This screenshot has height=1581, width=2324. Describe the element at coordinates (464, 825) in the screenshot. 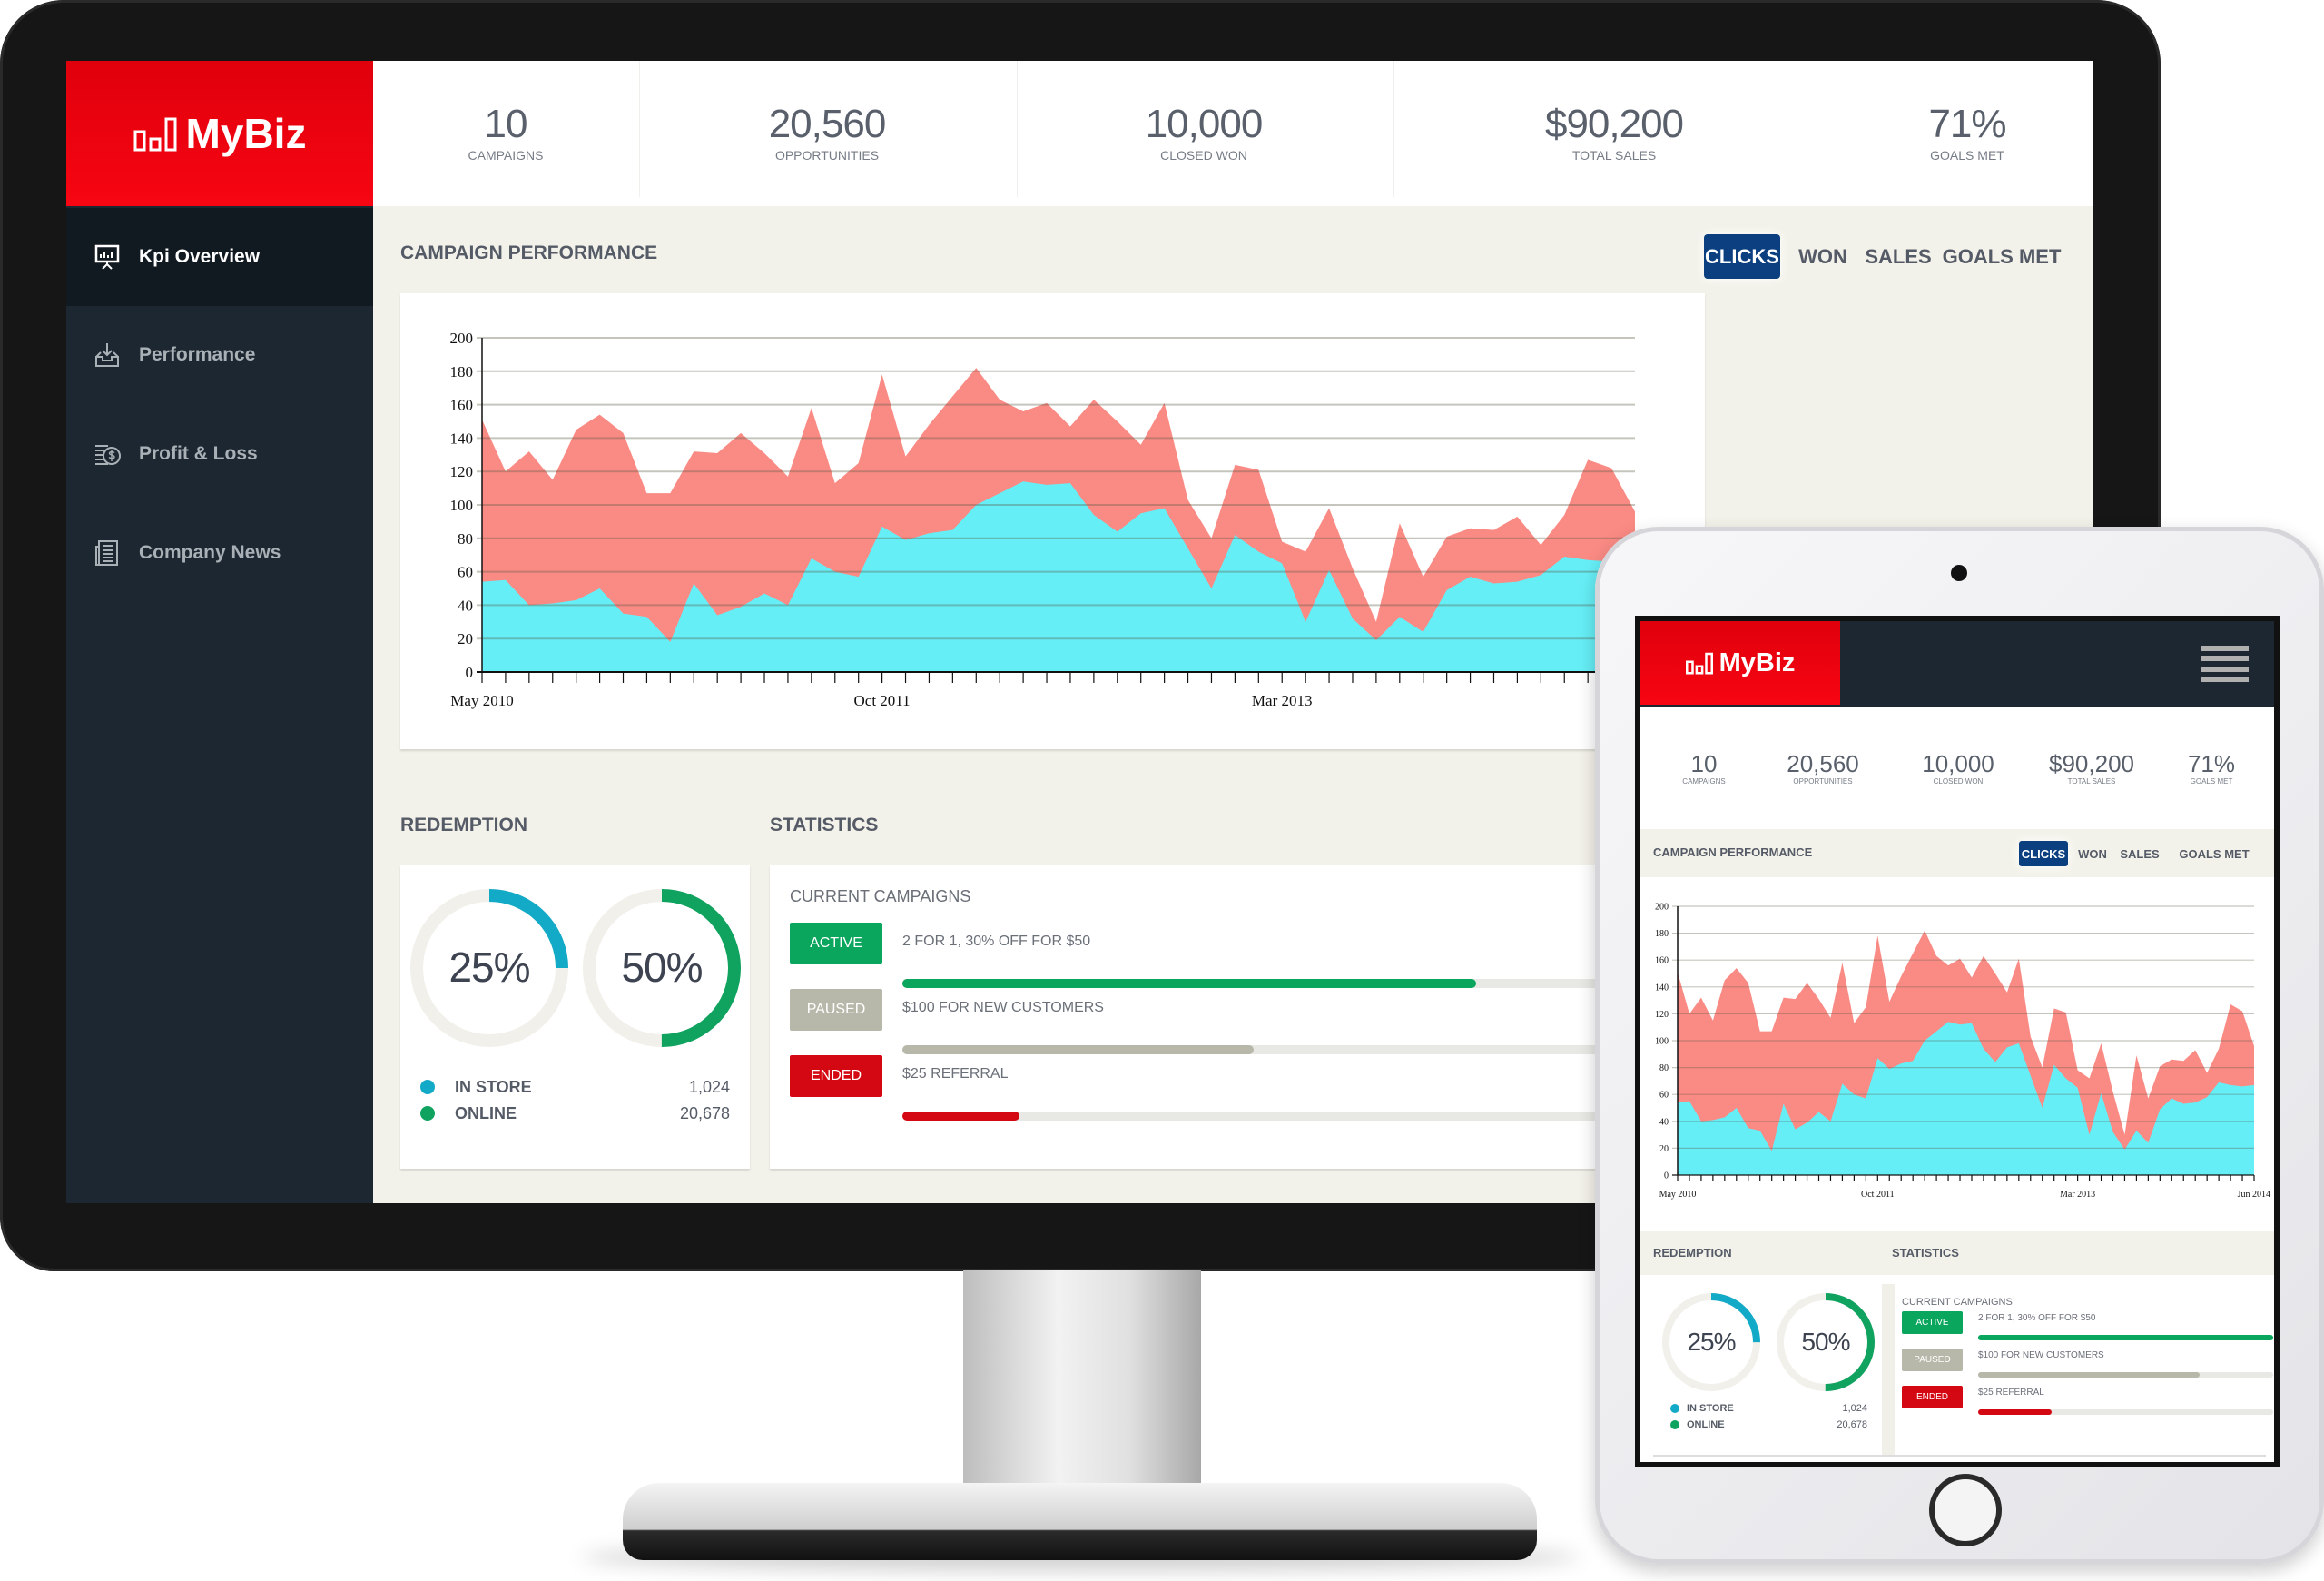

I see `redemption-title: REDEMPTION` at that location.